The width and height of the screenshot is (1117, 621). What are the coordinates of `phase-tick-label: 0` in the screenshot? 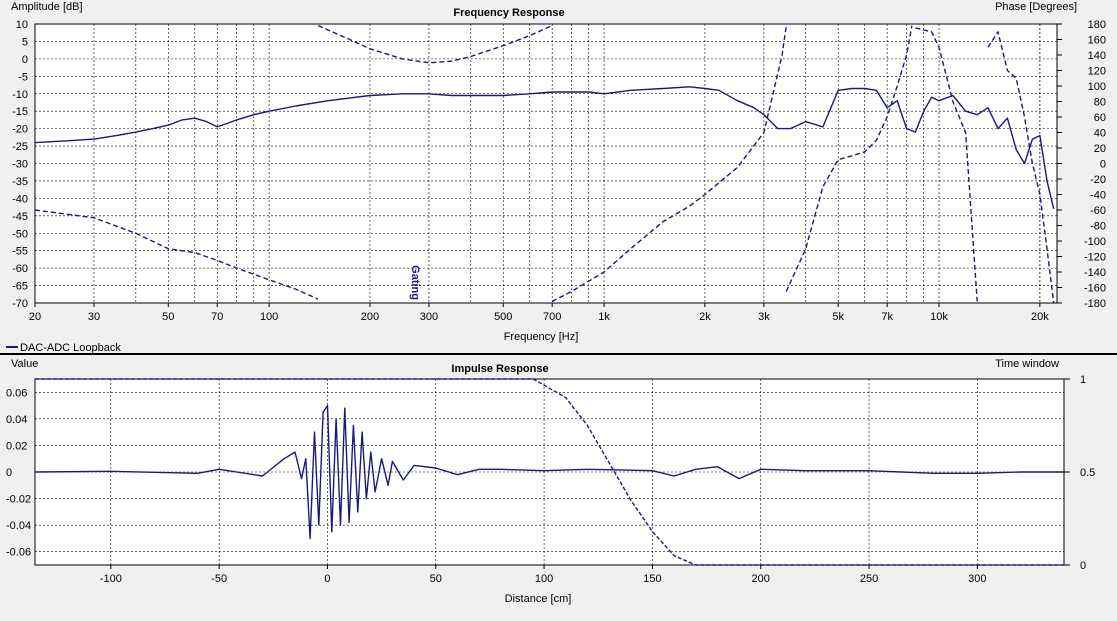 It's located at (1103, 165).